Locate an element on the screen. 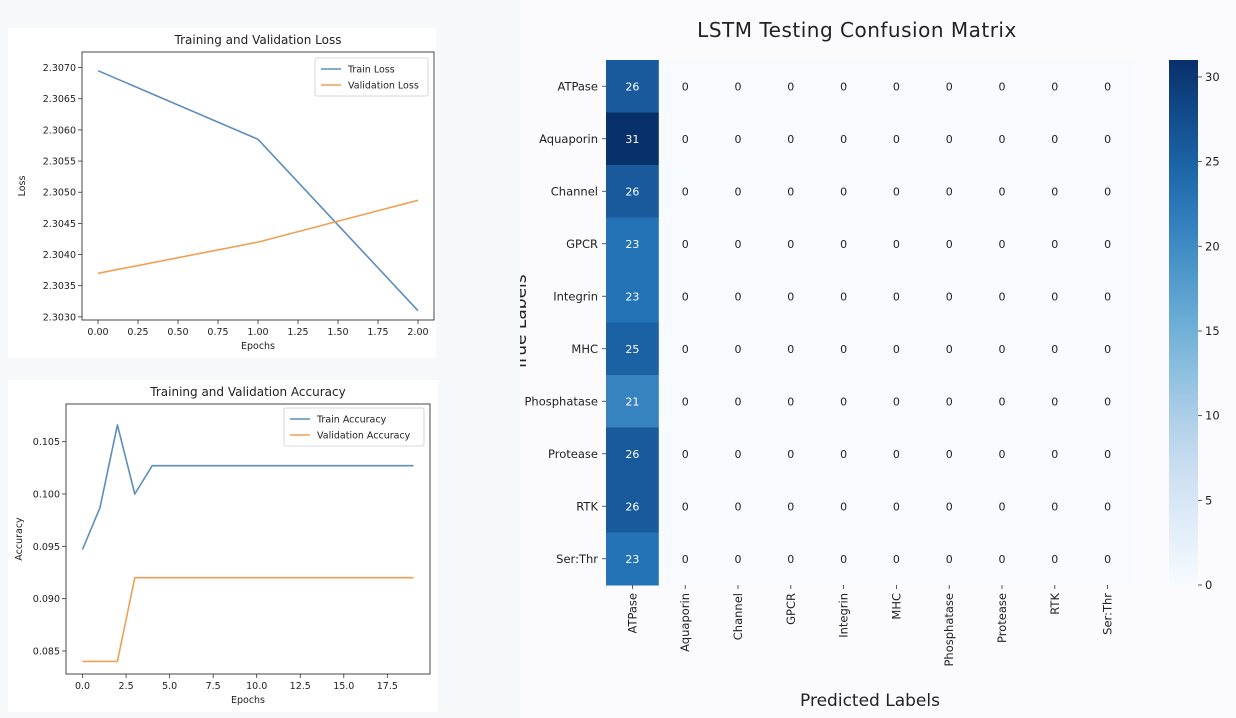 The image size is (1236, 718). x-tick-label: 12.5 is located at coordinates (300, 686).